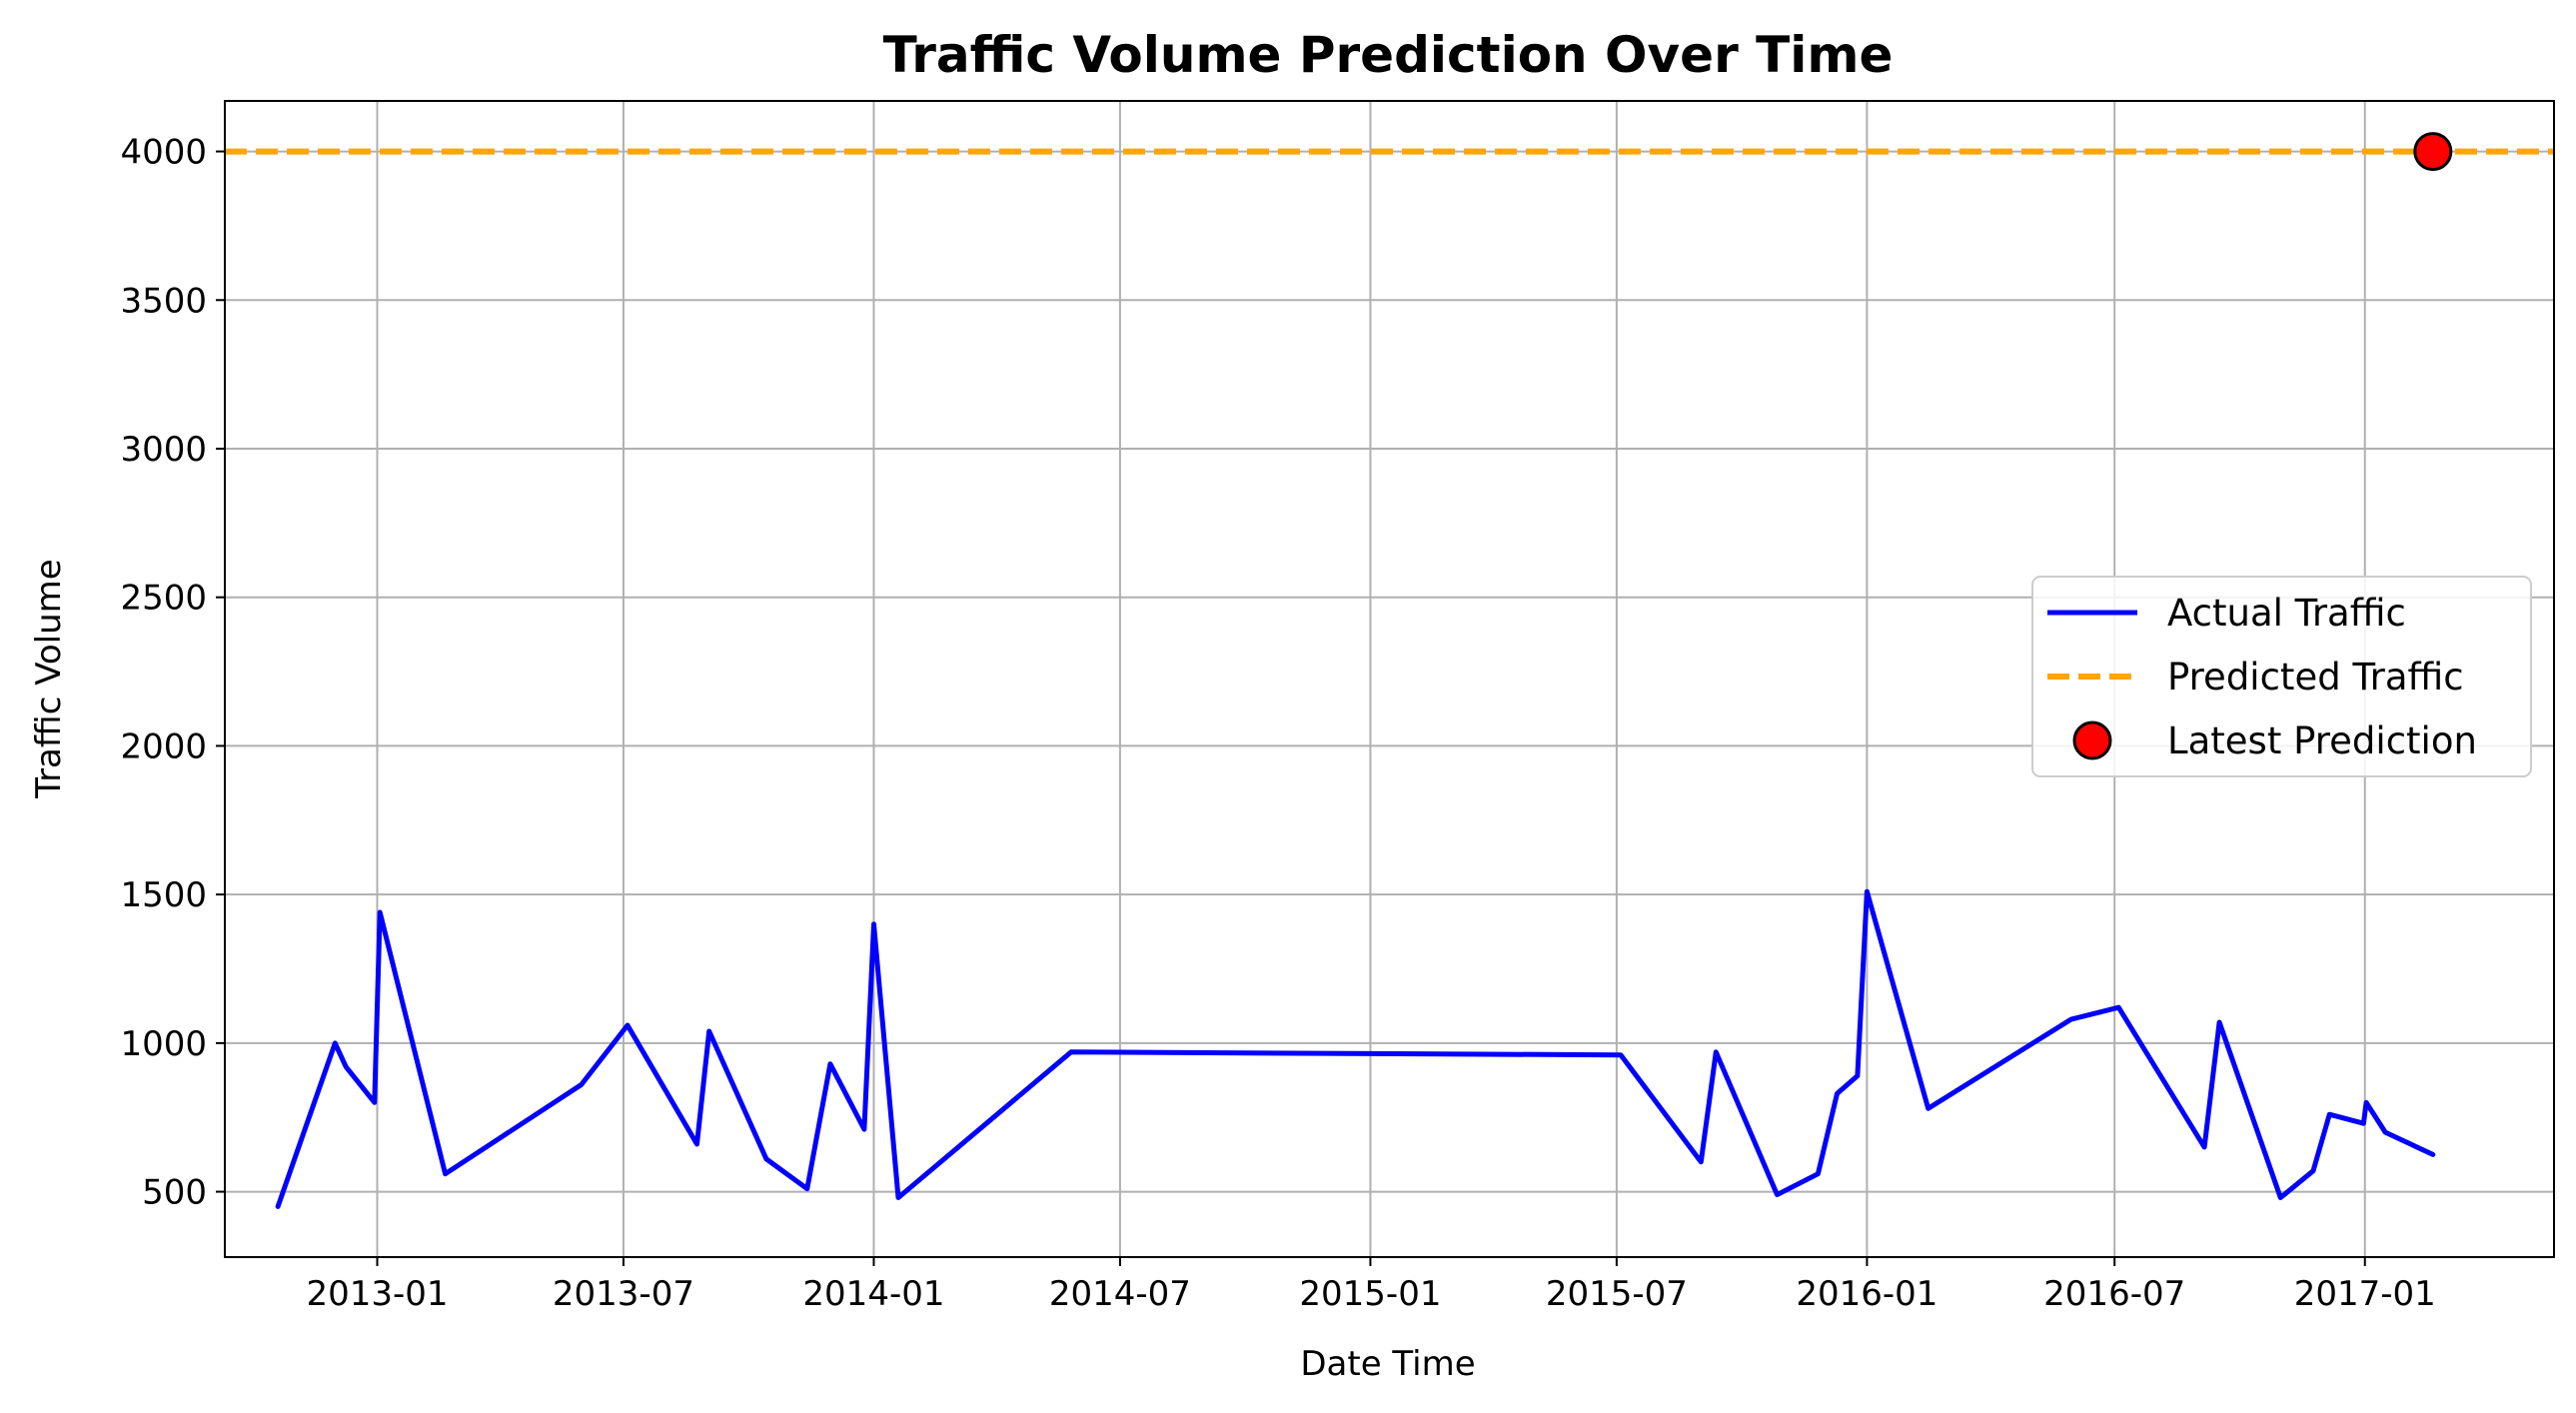 This screenshot has width=2576, height=1413. Describe the element at coordinates (163, 746) in the screenshot. I see `y-tick-label: 2000` at that location.